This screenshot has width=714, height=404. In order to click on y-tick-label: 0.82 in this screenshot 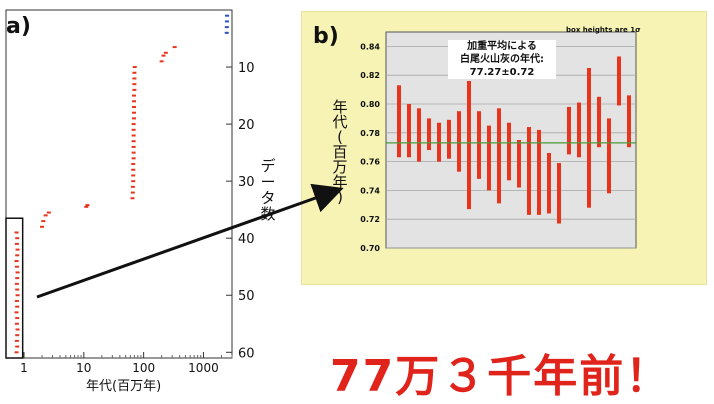, I will do `click(370, 75)`.